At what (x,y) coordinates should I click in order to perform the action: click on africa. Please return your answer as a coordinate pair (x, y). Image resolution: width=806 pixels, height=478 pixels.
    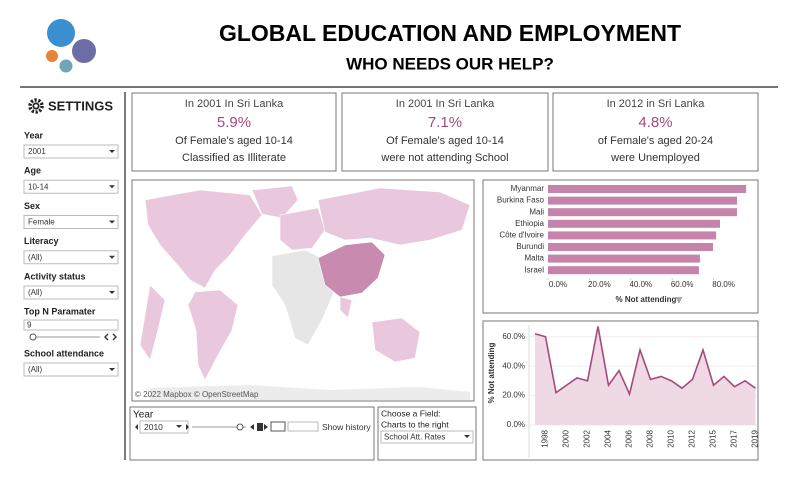
    Looking at the image, I should click on (303, 297).